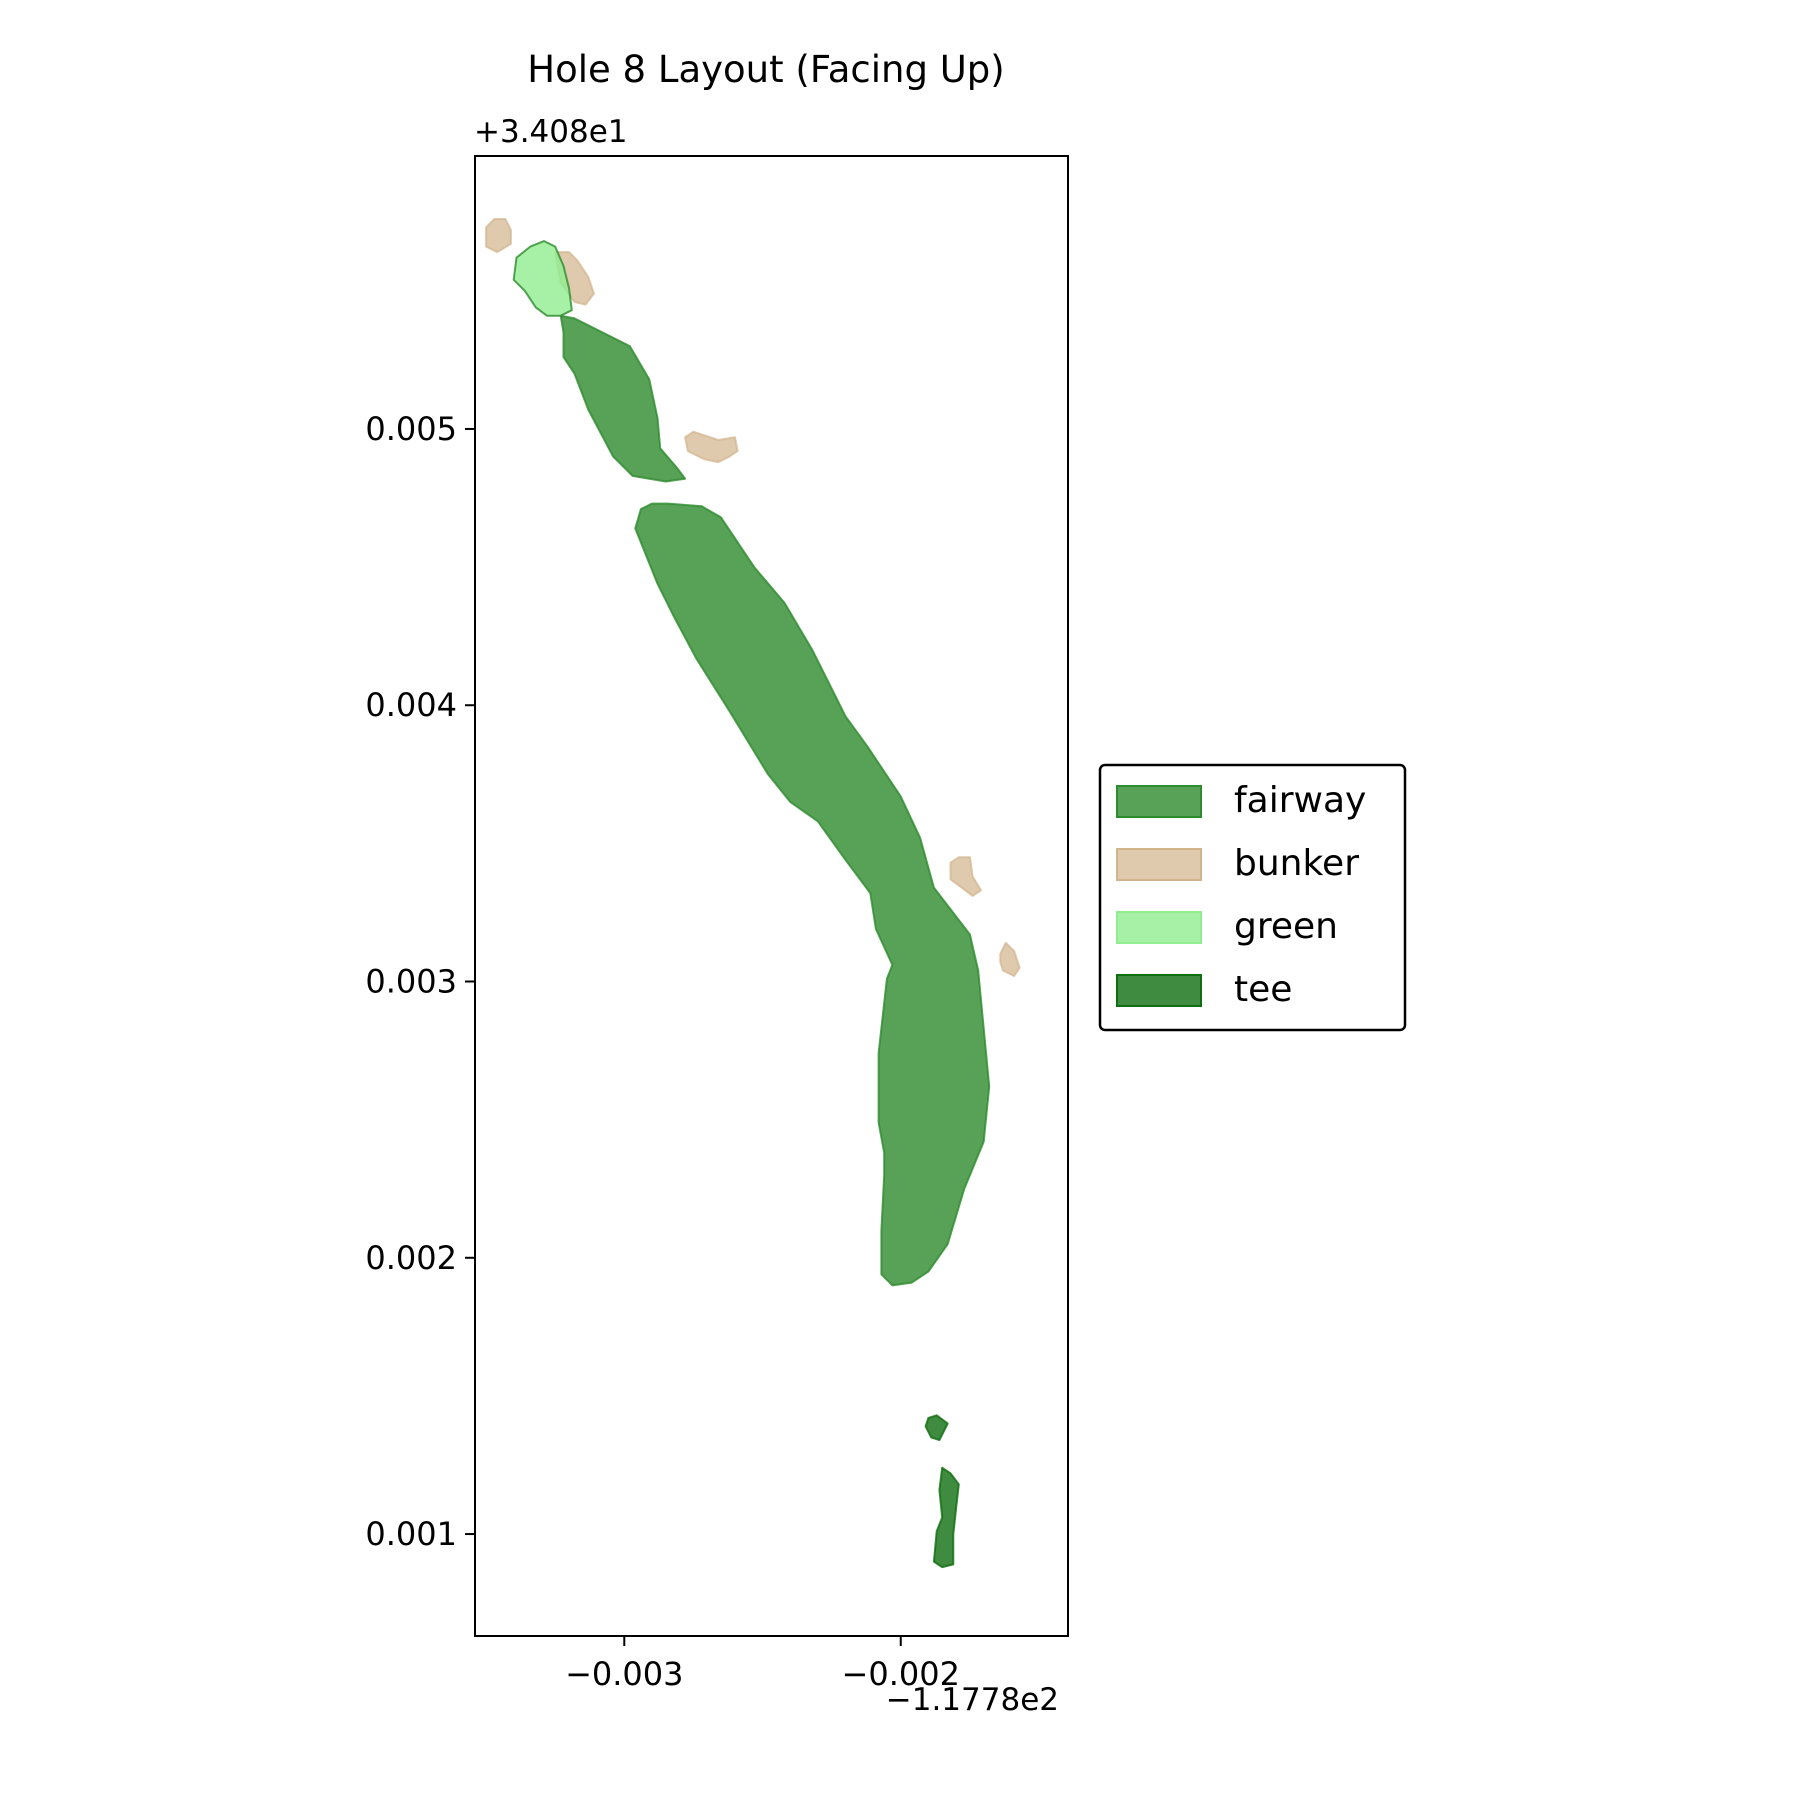 The image size is (1800, 1800). What do you see at coordinates (1263, 989) in the screenshot?
I see `legend-label-tee: tee` at bounding box center [1263, 989].